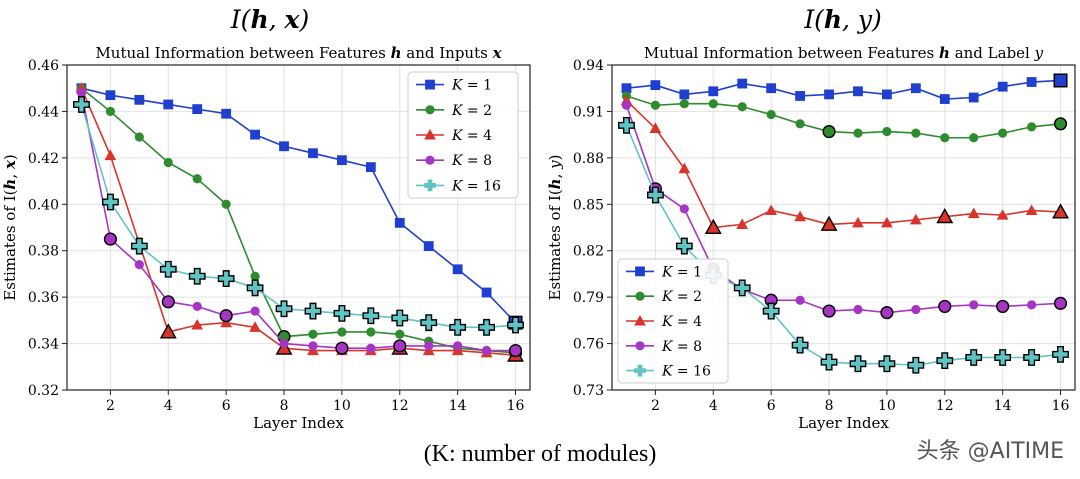 The image size is (1080, 479). What do you see at coordinates (43, 391) in the screenshot?
I see `y-tick-label: 0.32` at bounding box center [43, 391].